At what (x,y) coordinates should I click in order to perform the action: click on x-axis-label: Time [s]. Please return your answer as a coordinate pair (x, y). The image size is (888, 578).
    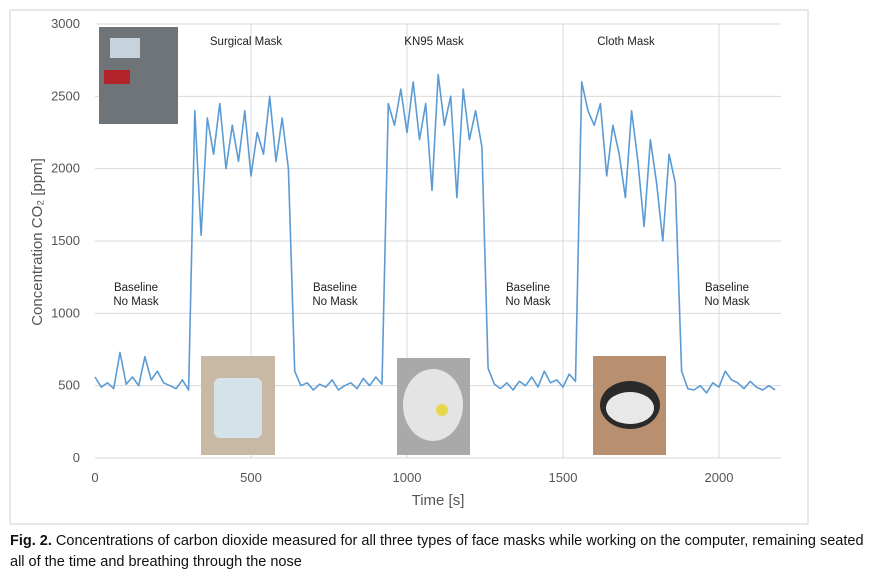
    Looking at the image, I should click on (438, 500).